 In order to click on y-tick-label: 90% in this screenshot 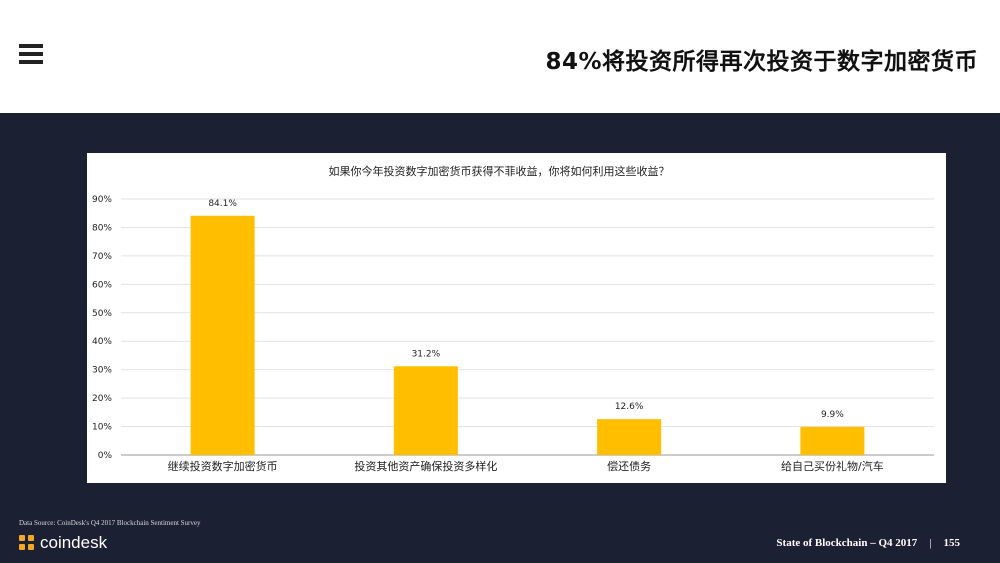, I will do `click(102, 200)`.